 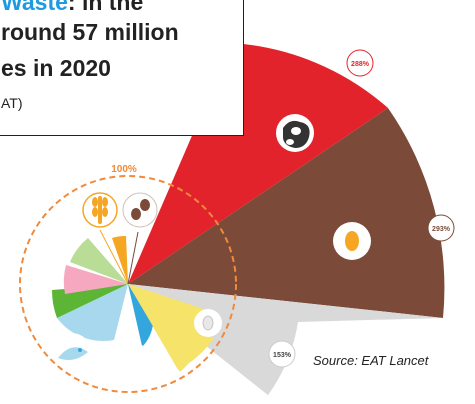 I want to click on light-green-wedge, so click(x=99, y=261).